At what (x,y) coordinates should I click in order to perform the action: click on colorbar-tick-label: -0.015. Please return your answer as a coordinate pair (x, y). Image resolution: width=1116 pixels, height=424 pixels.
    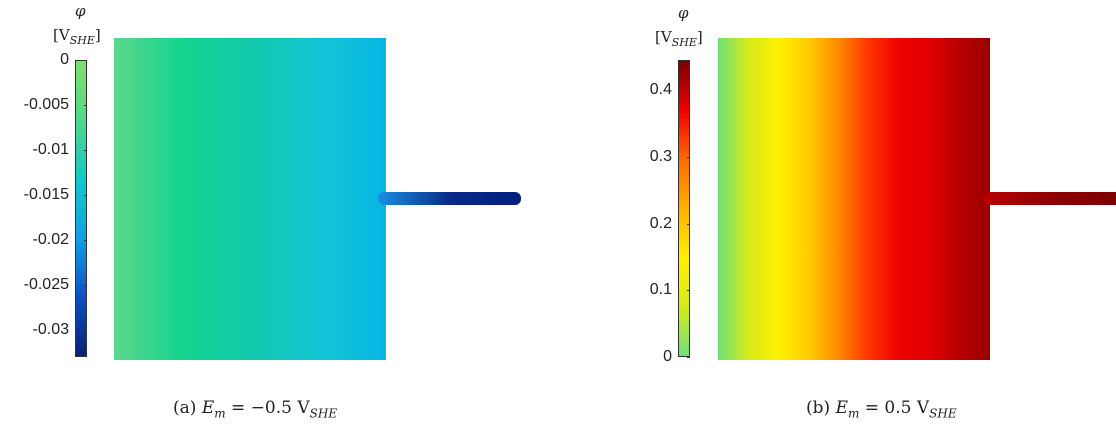
    Looking at the image, I should click on (46, 194).